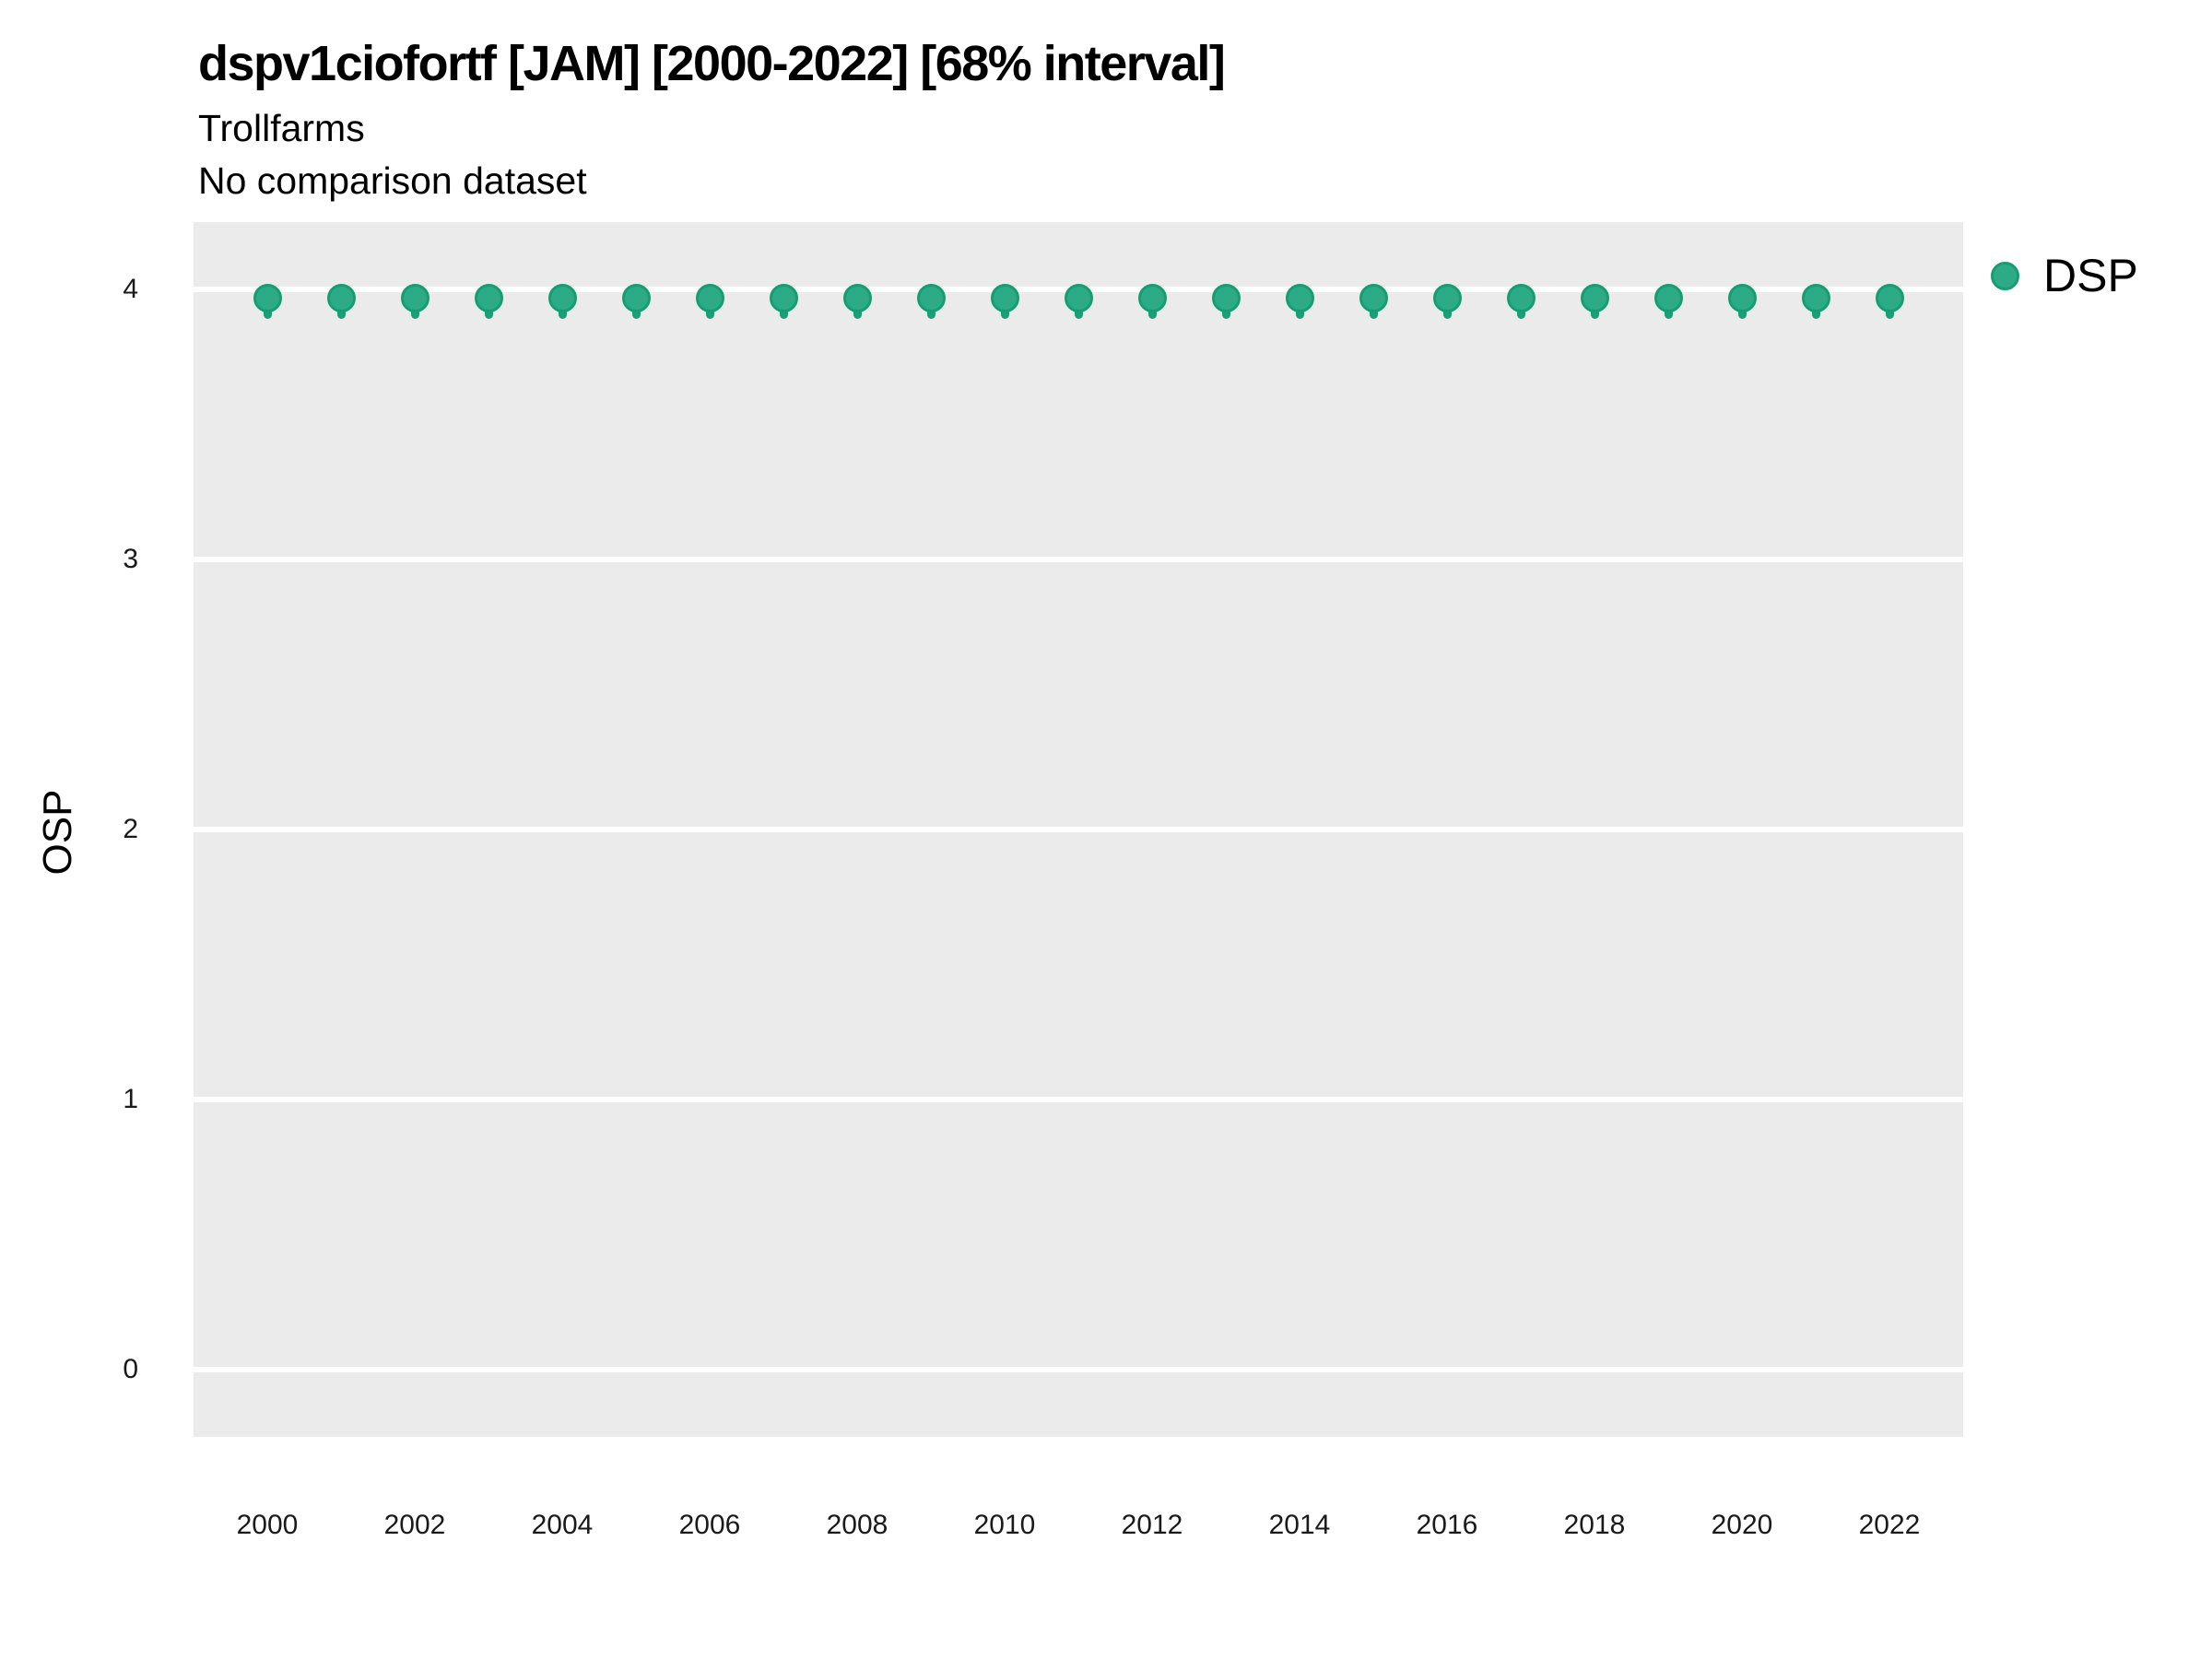 The image size is (2212, 1659). I want to click on x-tick-label: 2010, so click(1004, 1525).